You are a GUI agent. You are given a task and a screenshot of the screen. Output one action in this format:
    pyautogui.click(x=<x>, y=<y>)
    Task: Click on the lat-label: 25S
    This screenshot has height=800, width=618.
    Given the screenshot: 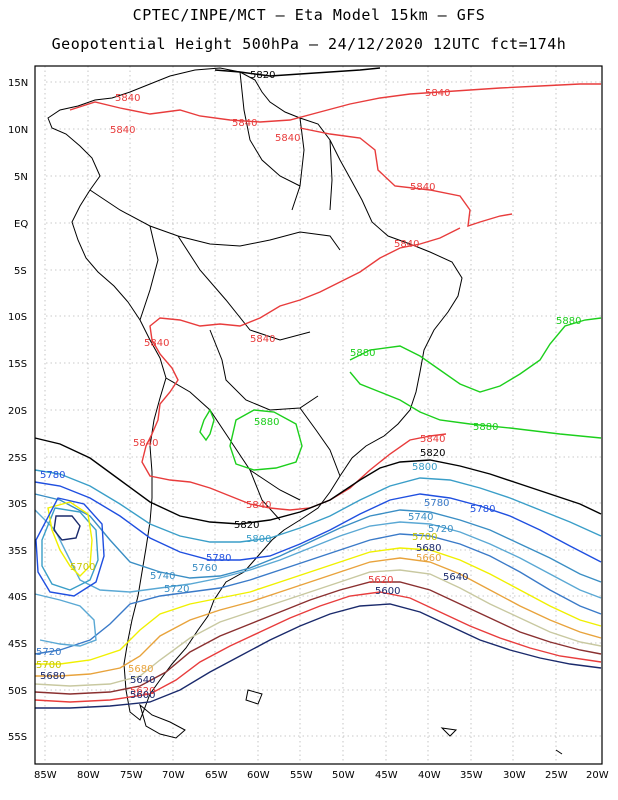 What is the action you would take?
    pyautogui.click(x=17, y=458)
    